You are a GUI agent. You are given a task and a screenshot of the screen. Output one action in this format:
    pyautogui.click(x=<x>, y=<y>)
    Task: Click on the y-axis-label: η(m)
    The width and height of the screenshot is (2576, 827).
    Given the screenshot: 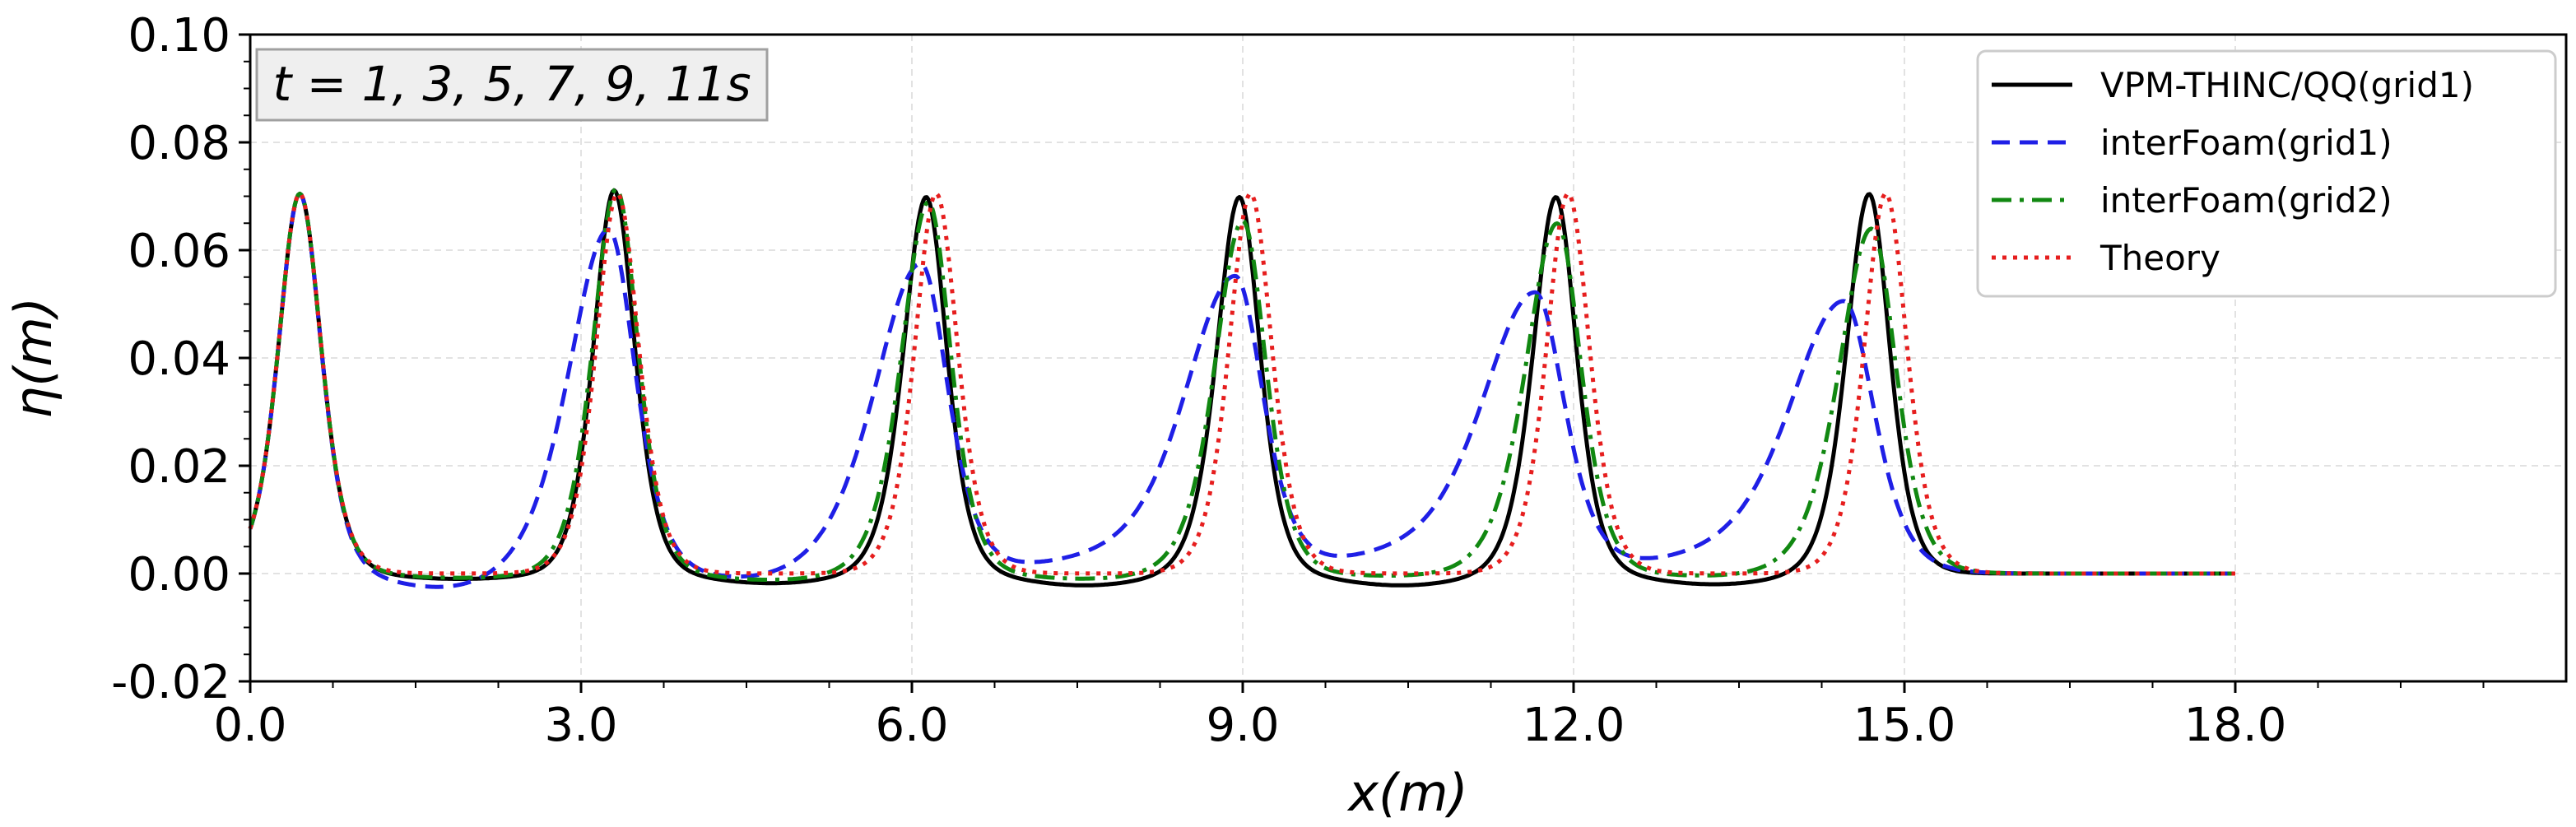 What is the action you would take?
    pyautogui.click(x=33, y=358)
    